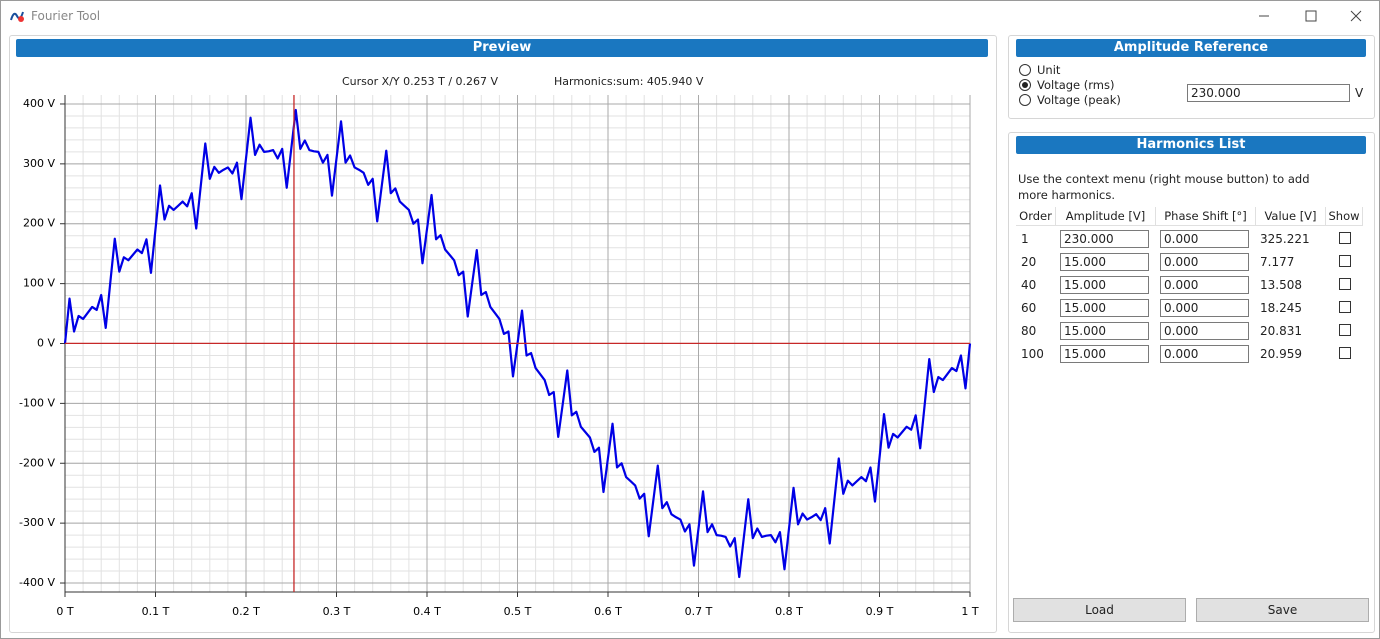  I want to click on y-tick-label: 200 V, so click(39, 223).